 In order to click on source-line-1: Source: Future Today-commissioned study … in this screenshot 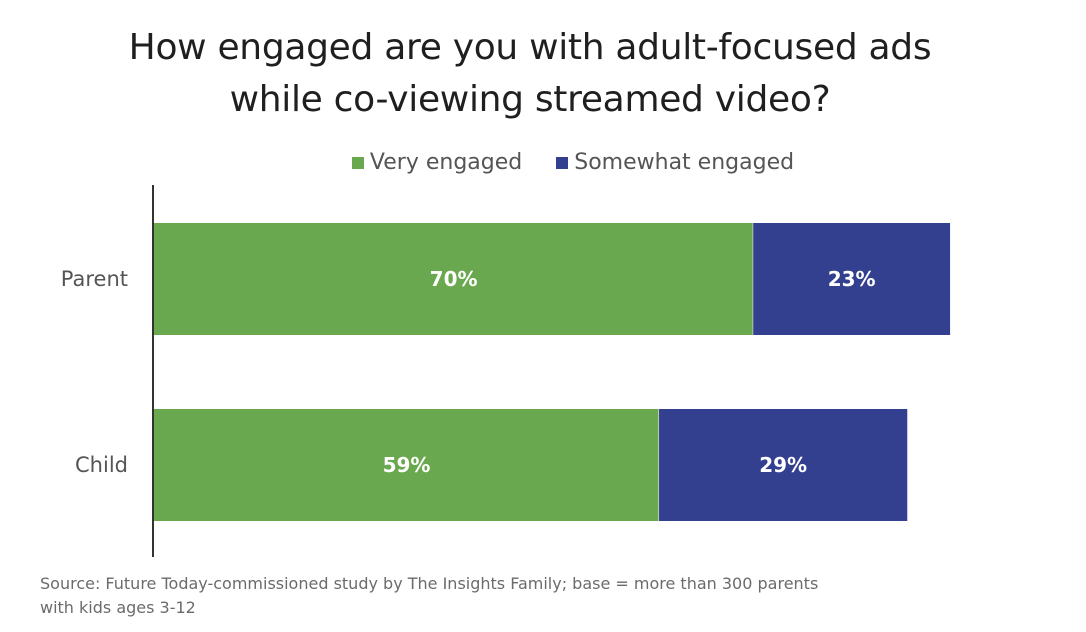, I will do `click(429, 583)`.